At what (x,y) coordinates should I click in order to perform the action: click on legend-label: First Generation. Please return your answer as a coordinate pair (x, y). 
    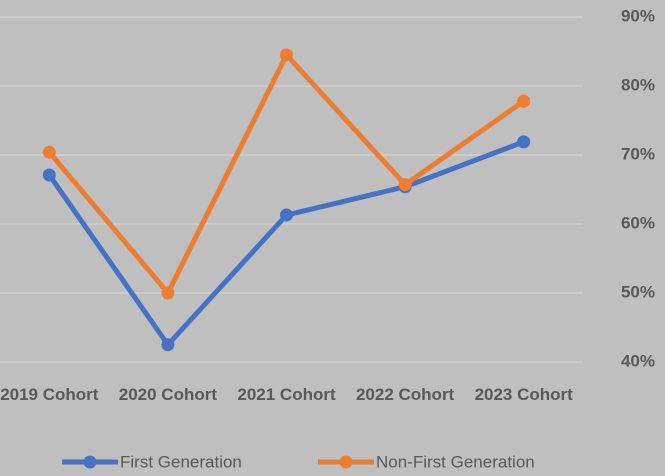
    Looking at the image, I should click on (181, 461).